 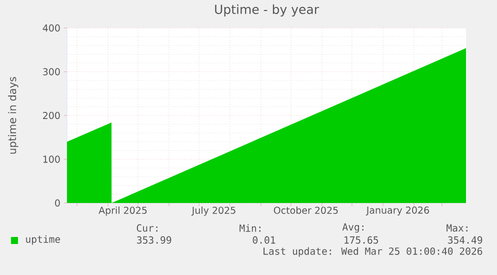 I want to click on y-tick-label: 0, so click(x=57, y=203).